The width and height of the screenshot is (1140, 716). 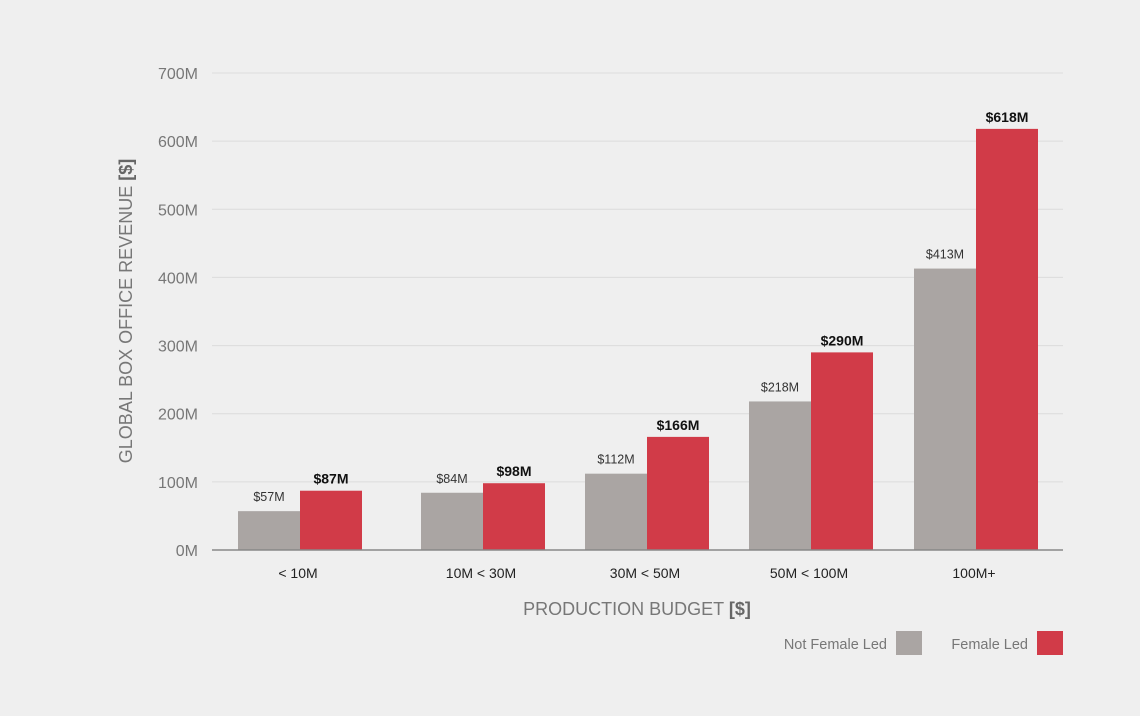 I want to click on x-tick-label: 30M < 50M, so click(x=645, y=573).